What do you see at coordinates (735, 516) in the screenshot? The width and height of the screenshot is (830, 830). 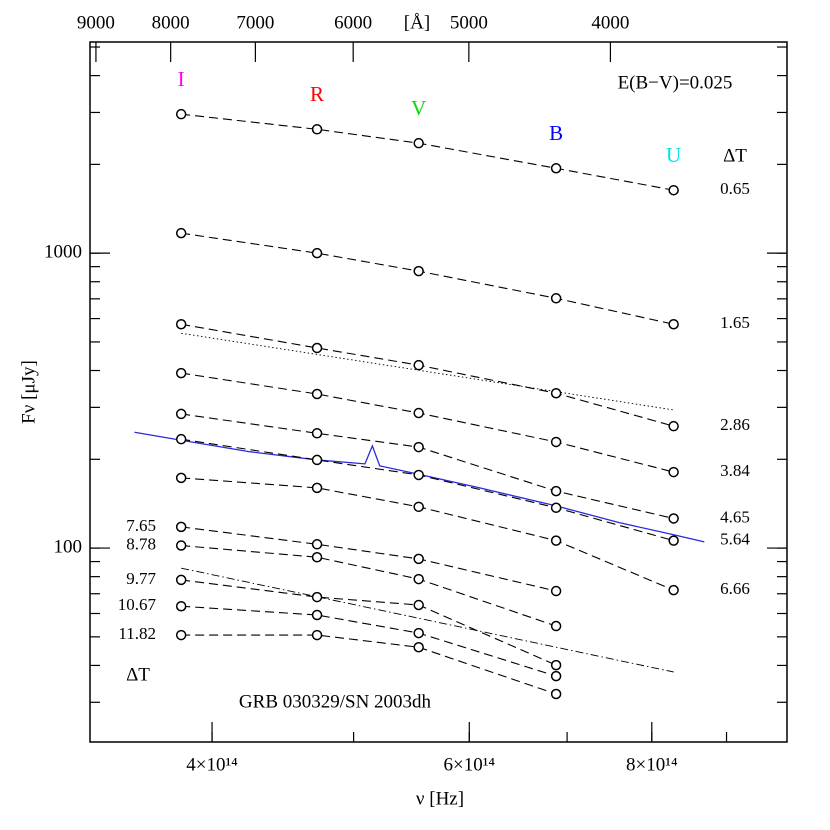 I see `epoch-label: 4.65` at bounding box center [735, 516].